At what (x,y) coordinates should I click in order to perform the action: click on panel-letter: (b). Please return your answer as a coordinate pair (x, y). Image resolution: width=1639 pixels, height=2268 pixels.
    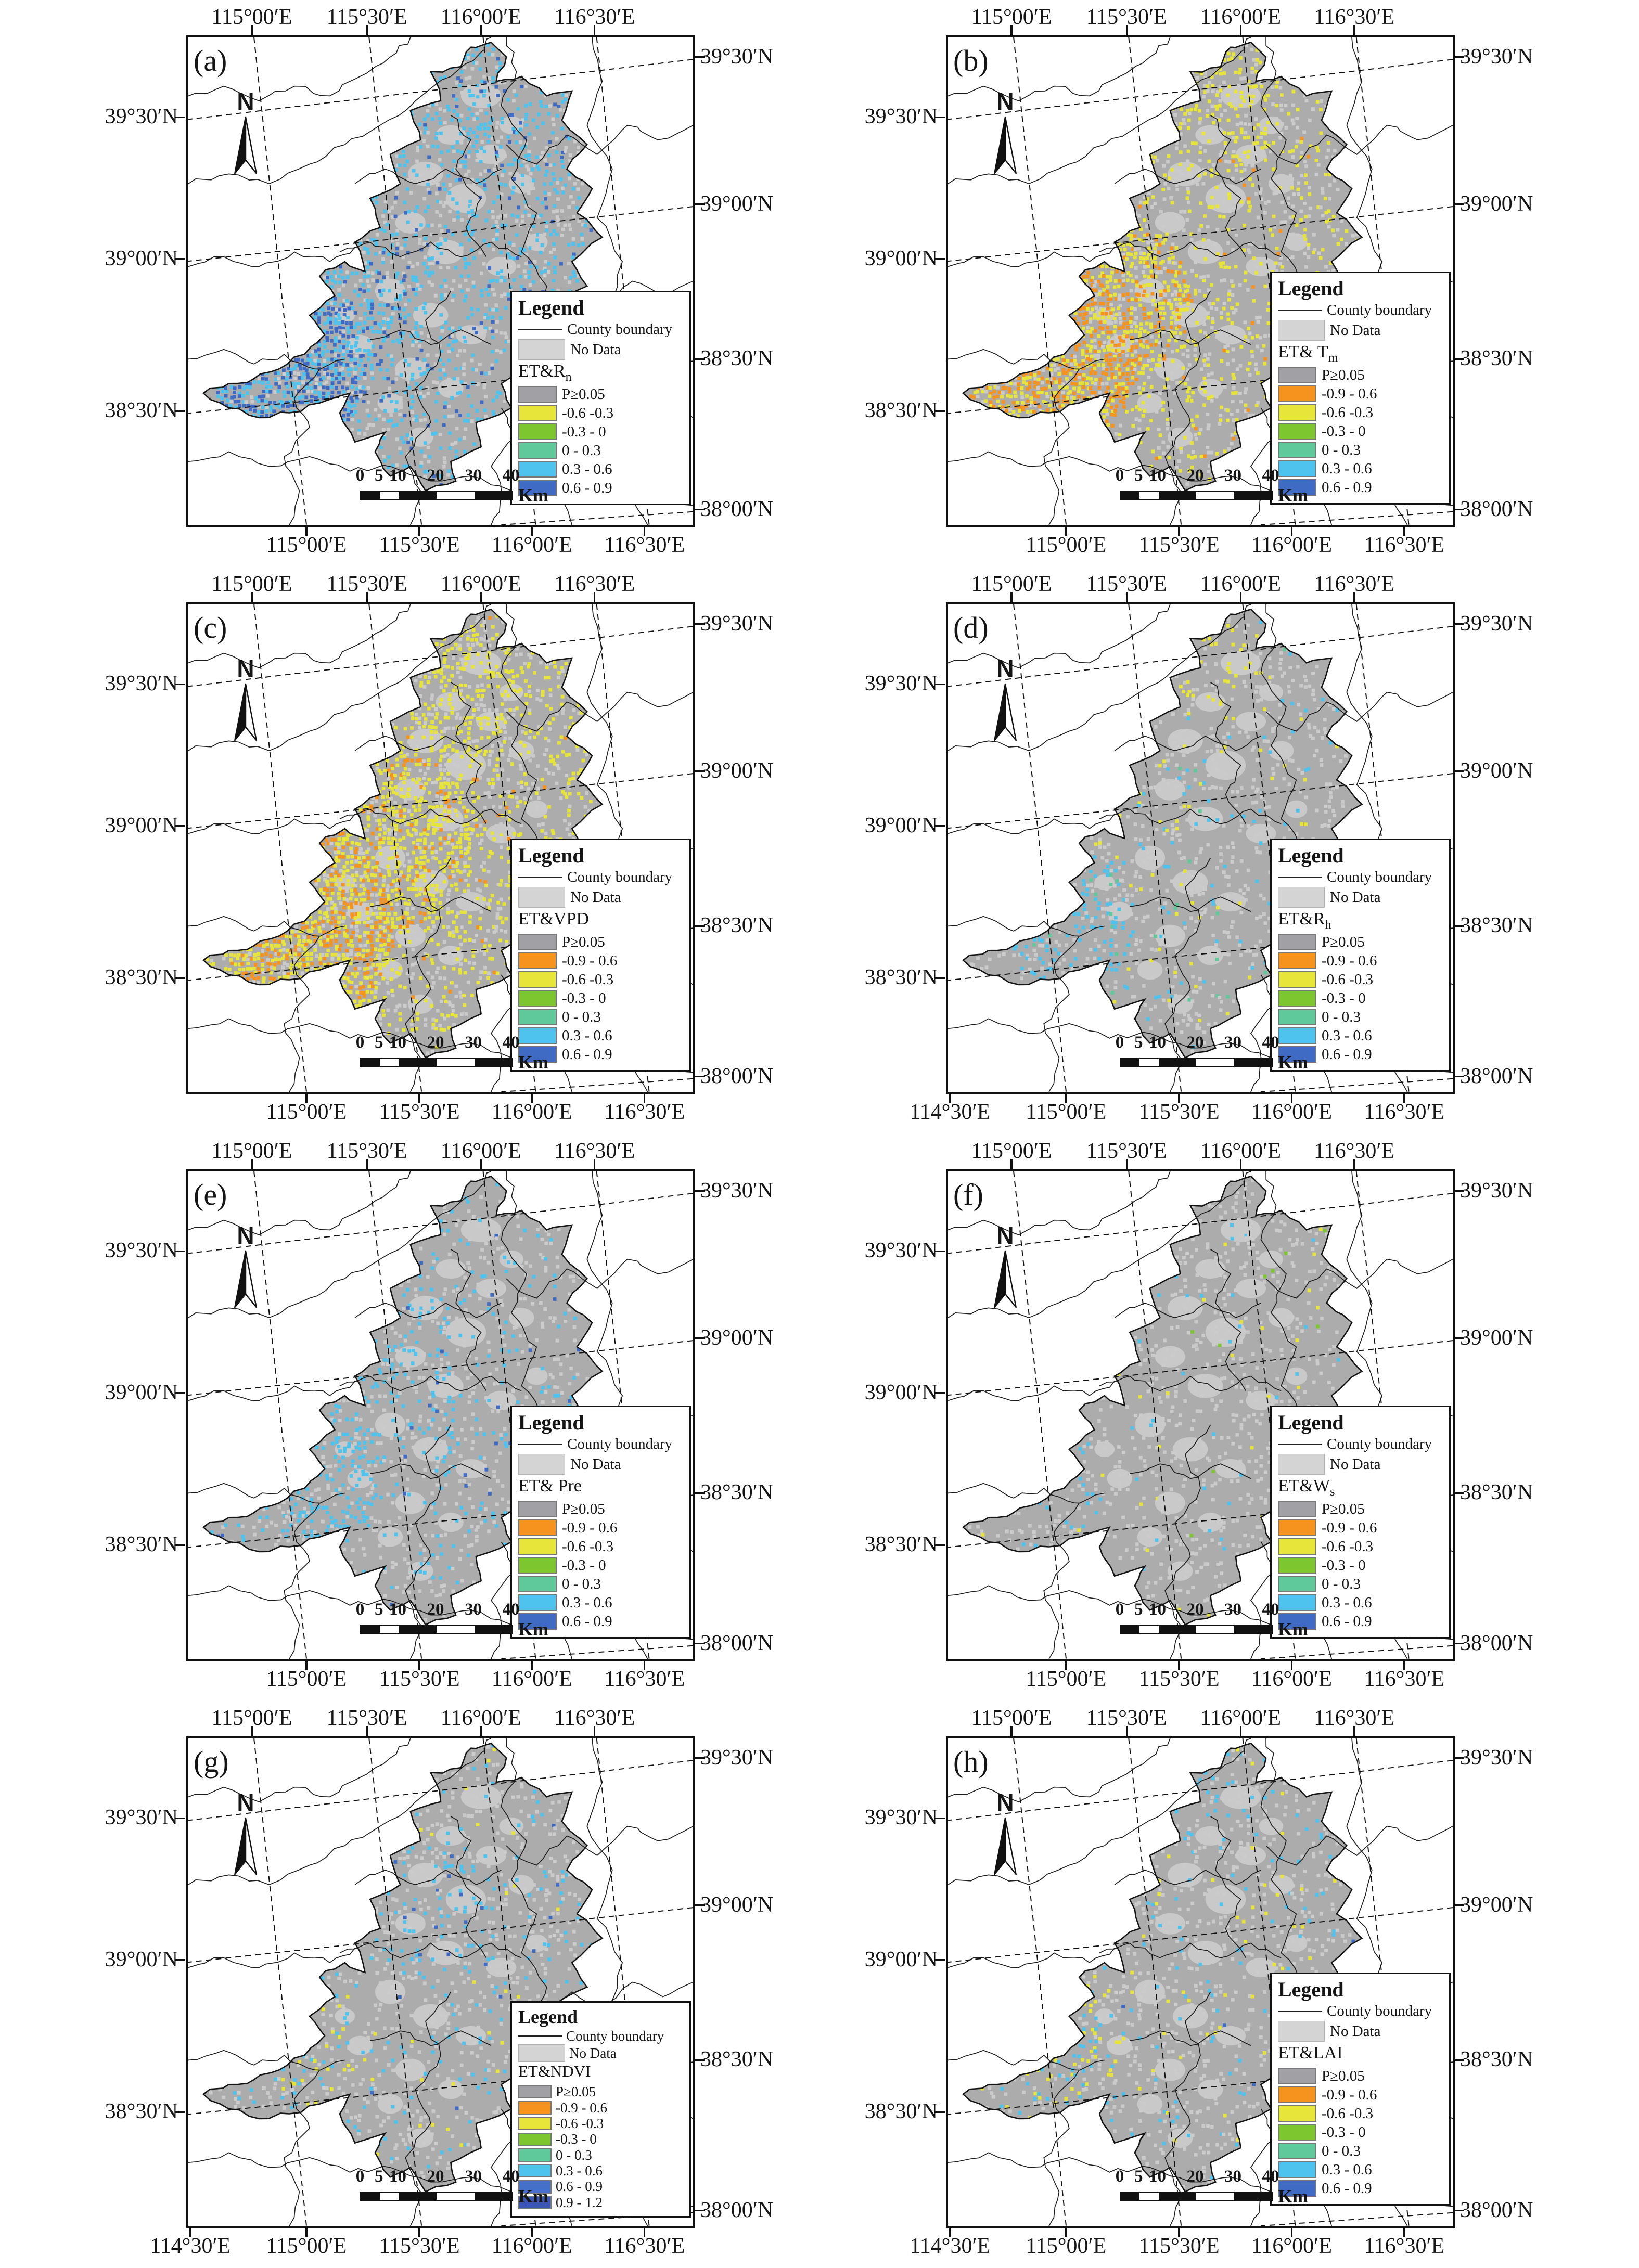
    Looking at the image, I should click on (971, 61).